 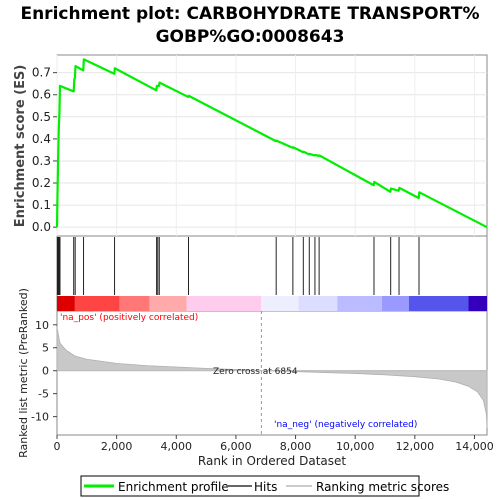 I want to click on x-axis: 0 2,000 4,000 6,000 8,000 10,000 12,000 14,000, so click(x=274, y=444).